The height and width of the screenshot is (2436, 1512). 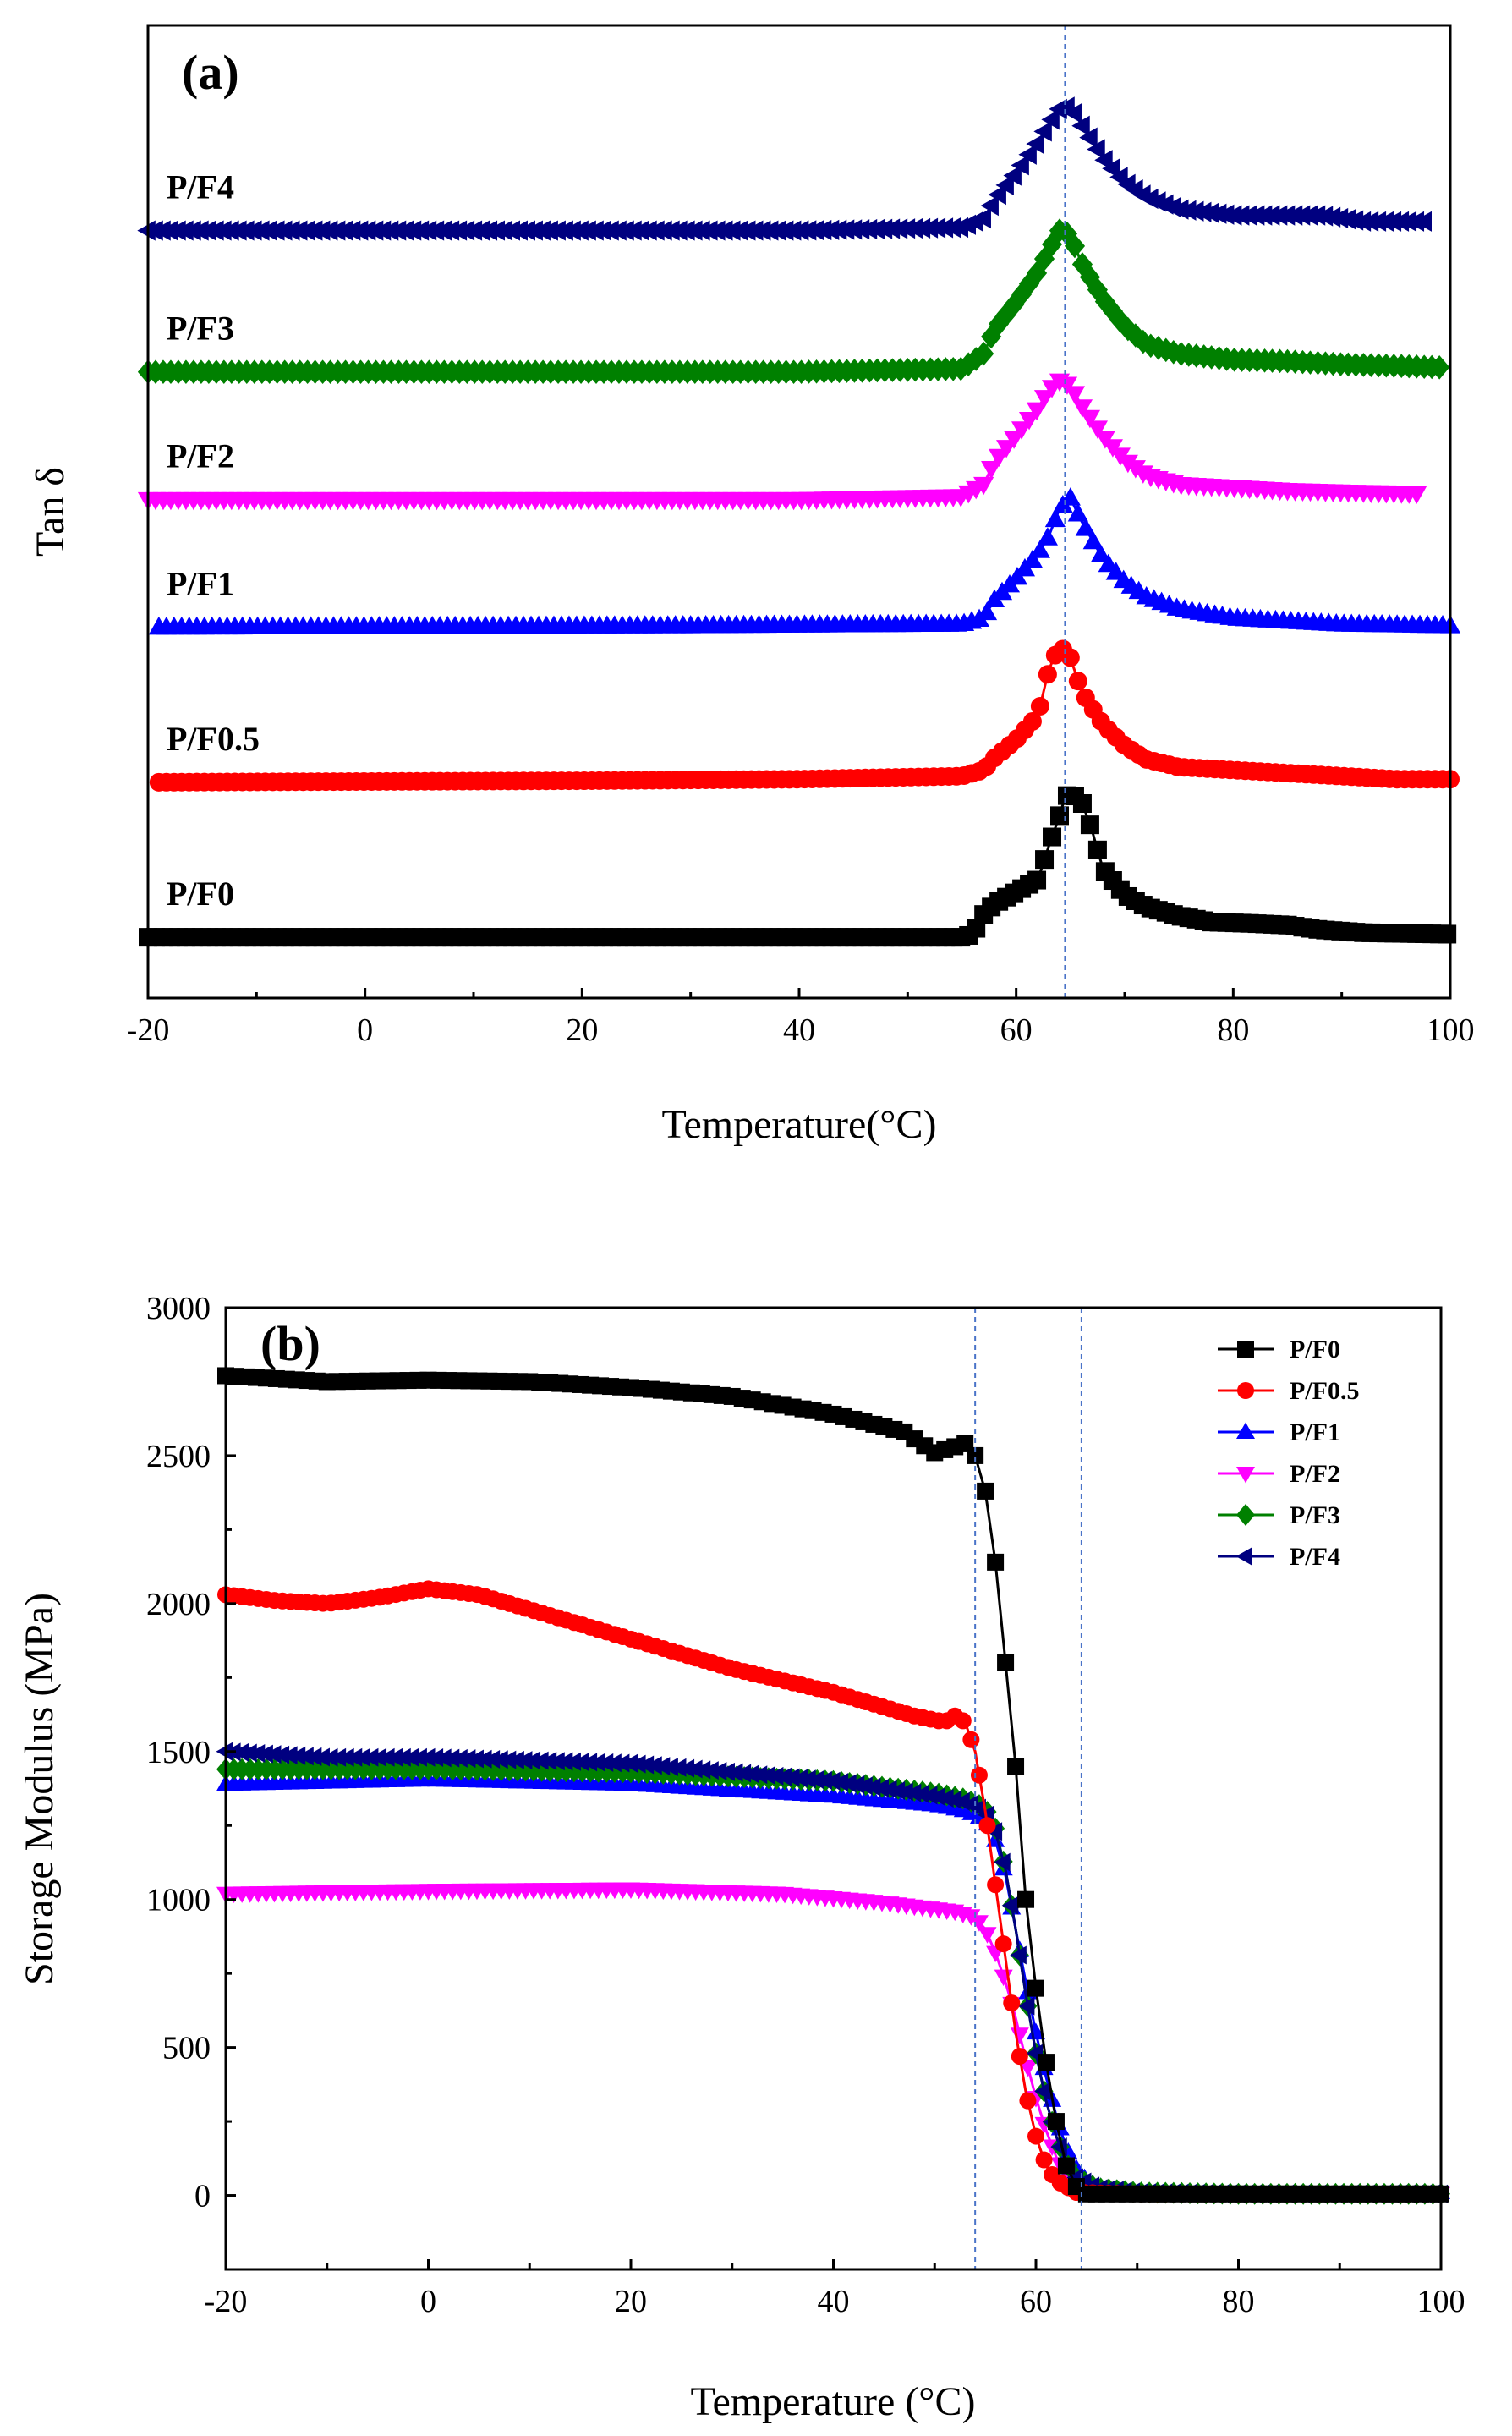 What do you see at coordinates (200, 456) in the screenshot?
I see `series-label: P/F2` at bounding box center [200, 456].